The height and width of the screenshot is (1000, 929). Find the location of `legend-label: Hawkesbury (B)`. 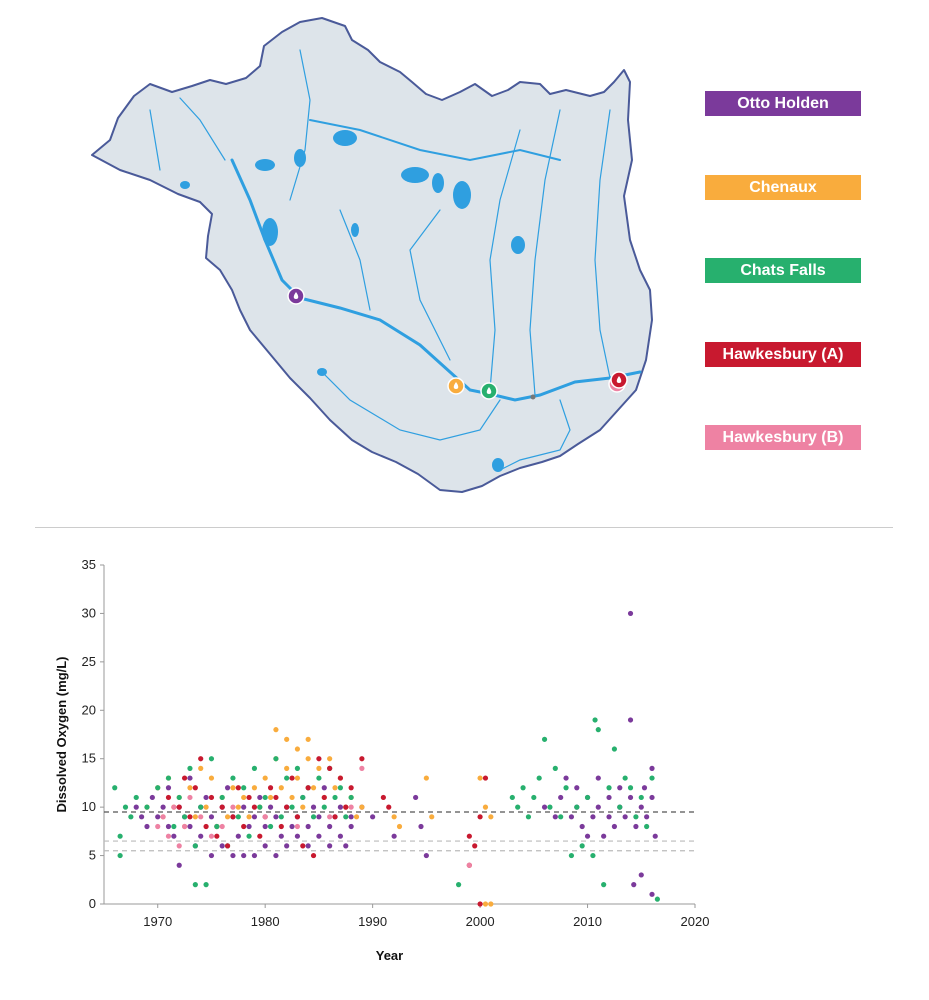

legend-label: Hawkesbury (B) is located at coordinates (783, 437).